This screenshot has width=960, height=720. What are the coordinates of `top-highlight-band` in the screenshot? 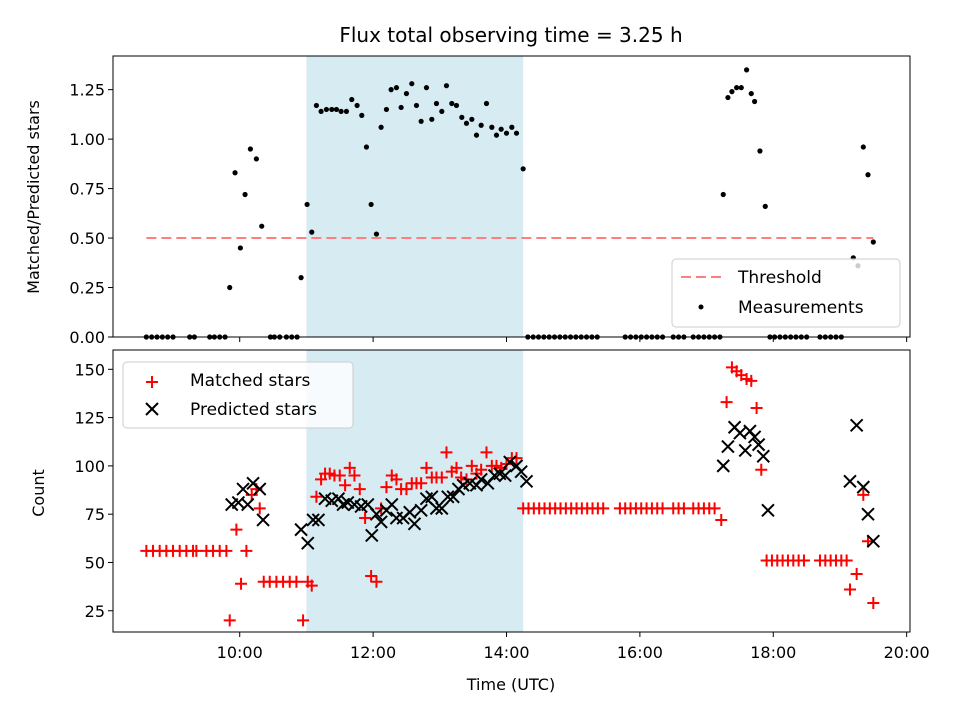 It's located at (415, 196).